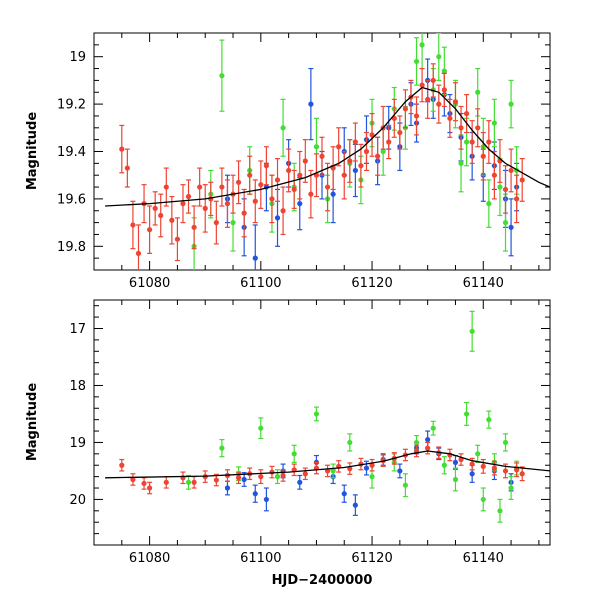  Describe the element at coordinates (71, 247) in the screenshot. I see `top-y-tick-label: 19.8` at that location.